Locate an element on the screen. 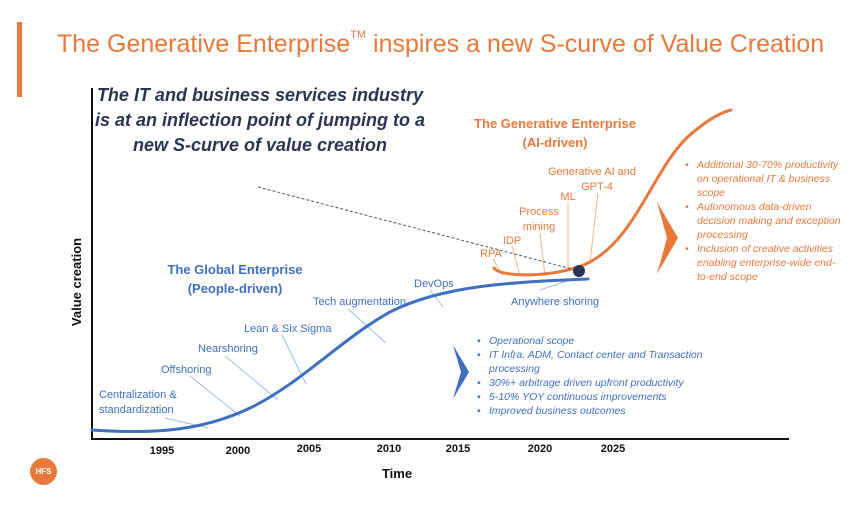 The image size is (855, 514). milestone-process: Process is located at coordinates (539, 212).